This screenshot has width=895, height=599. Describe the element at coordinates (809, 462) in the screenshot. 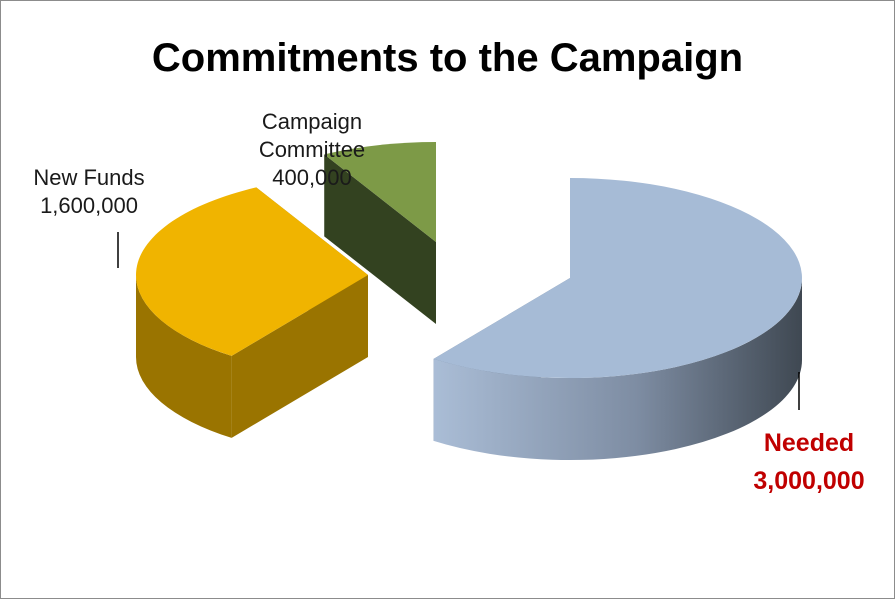

I see `data-label-needed: Needed 3,000,000` at that location.